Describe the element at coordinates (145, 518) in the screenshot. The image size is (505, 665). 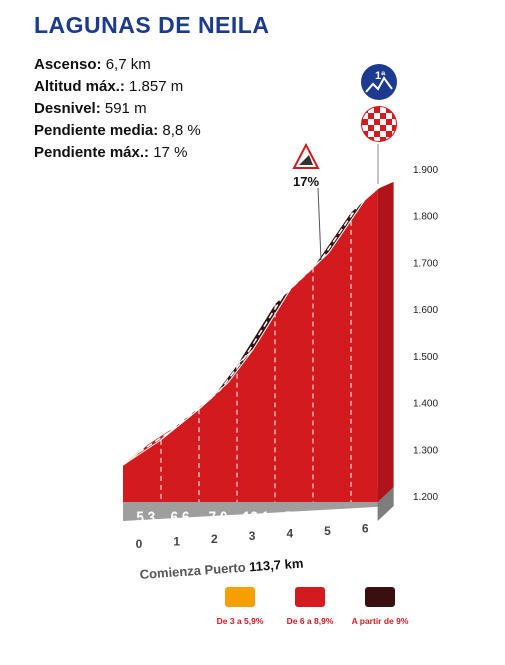
I see `segment-gradient-label: 5,3` at that location.